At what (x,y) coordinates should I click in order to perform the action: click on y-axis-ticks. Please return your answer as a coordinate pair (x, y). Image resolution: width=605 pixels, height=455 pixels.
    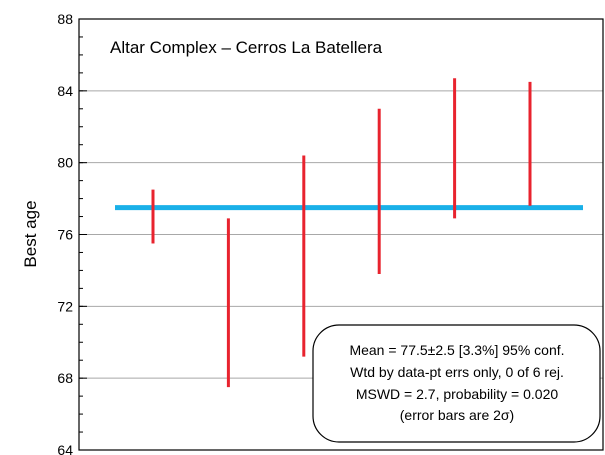
    Looking at the image, I should click on (83, 234).